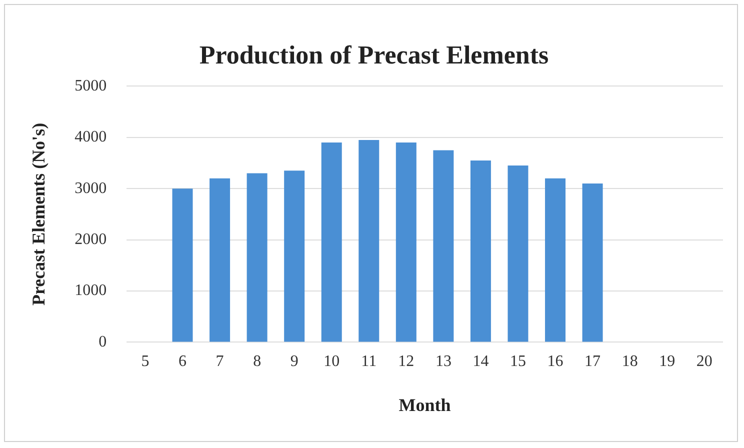 The width and height of the screenshot is (744, 448). I want to click on x-tick-label: 9, so click(294, 361).